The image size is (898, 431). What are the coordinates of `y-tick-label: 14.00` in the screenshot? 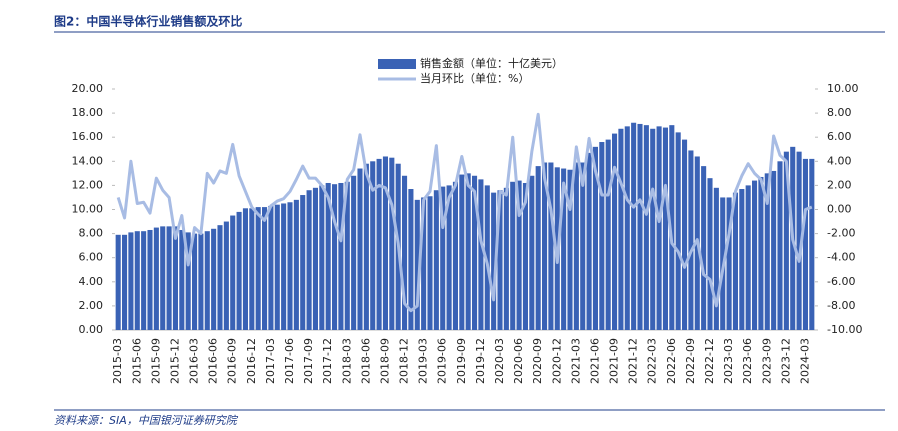 It's located at (88, 160).